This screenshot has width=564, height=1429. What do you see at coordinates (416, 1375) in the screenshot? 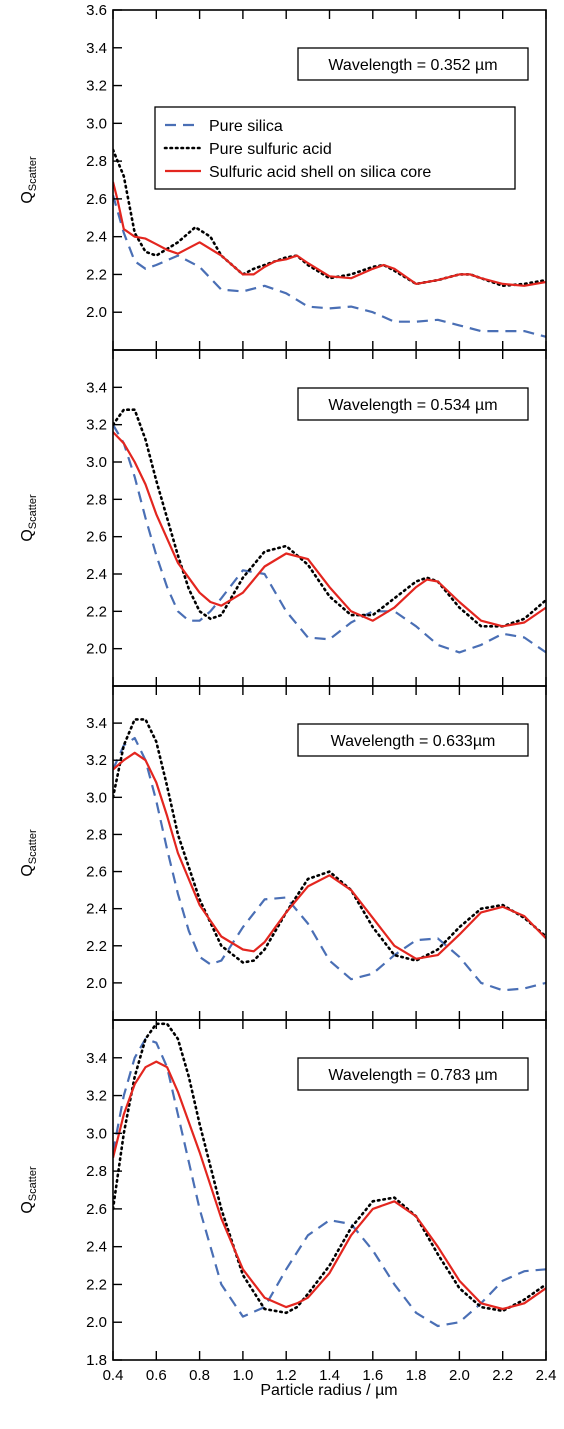
I see `x-tick-label: 1.8` at bounding box center [416, 1375].